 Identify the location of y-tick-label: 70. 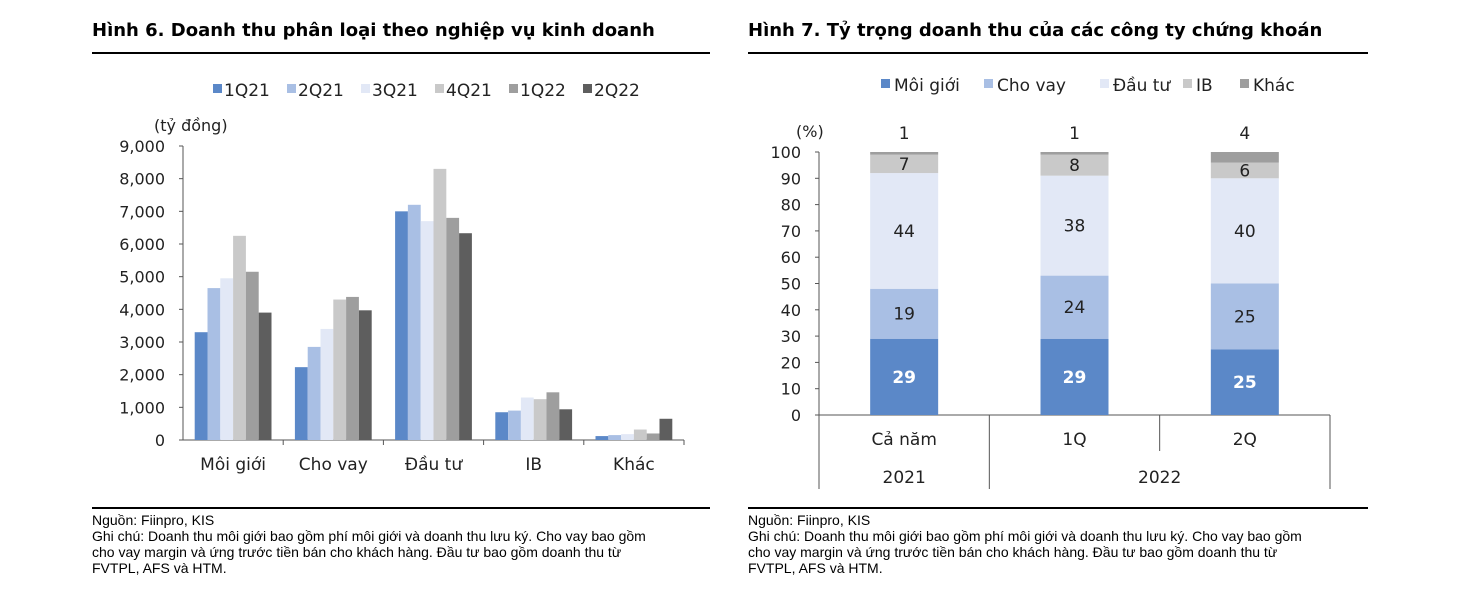
(791, 231).